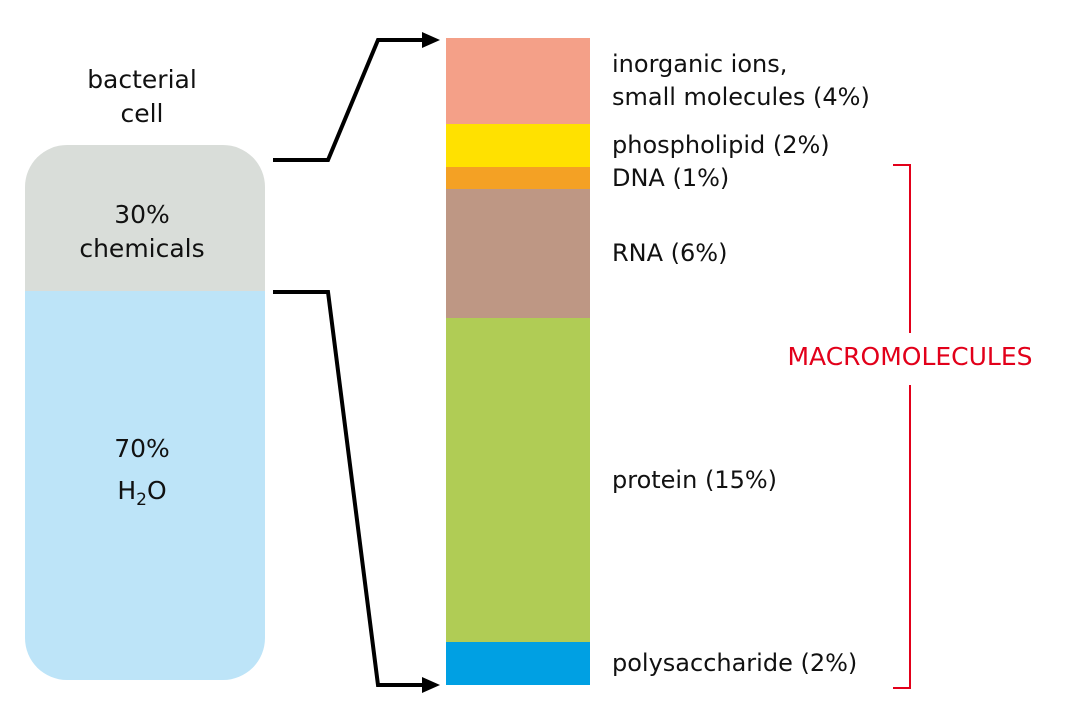  I want to click on component-label: DNA (1%), so click(670, 178).